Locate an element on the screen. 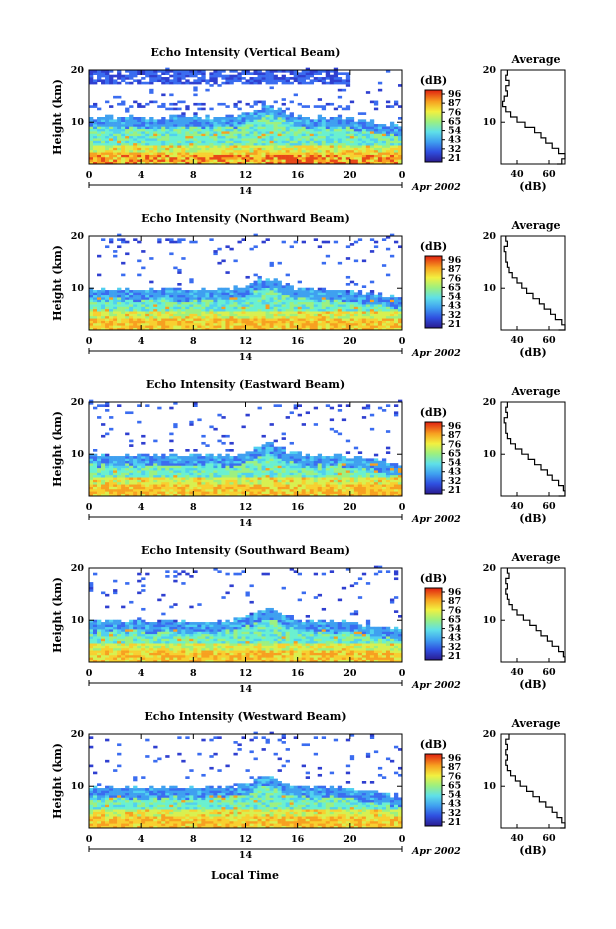  x-tick-label: 16 is located at coordinates (298, 175).